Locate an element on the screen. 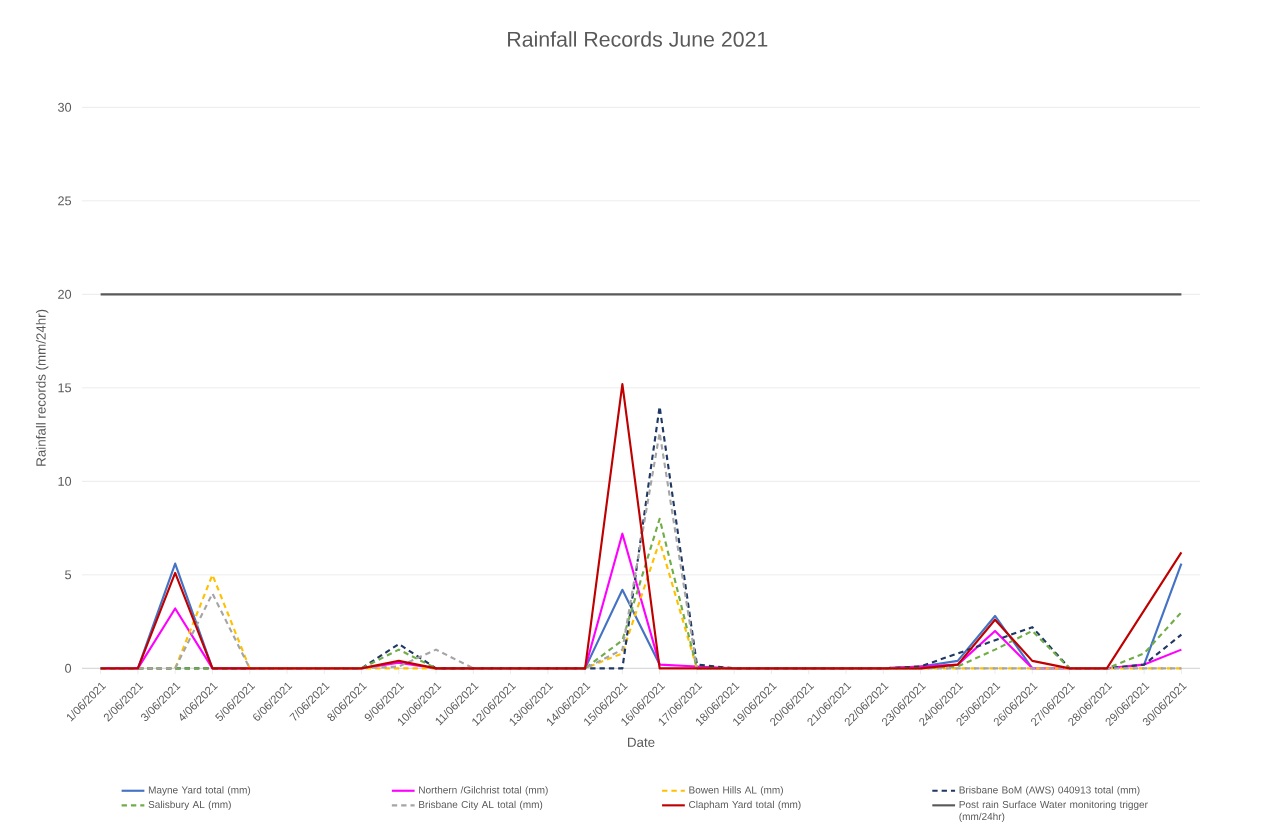 This screenshot has width=1277, height=839. y-tick-label: 30 is located at coordinates (64, 107).